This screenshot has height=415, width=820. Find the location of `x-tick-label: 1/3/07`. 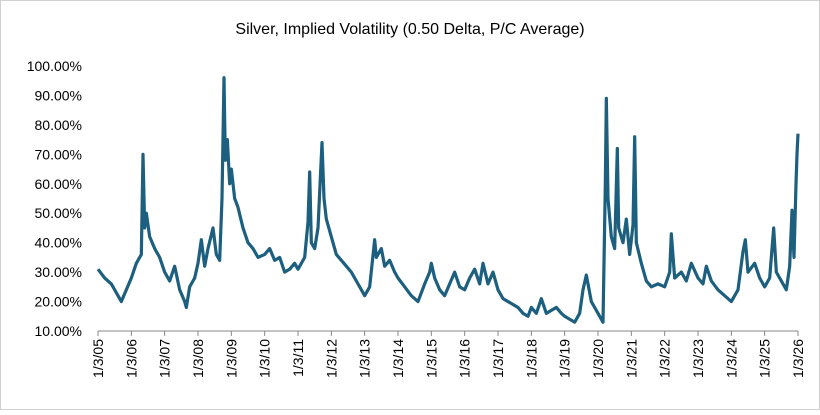

x-tick-label: 1/3/07 is located at coordinates (165, 358).